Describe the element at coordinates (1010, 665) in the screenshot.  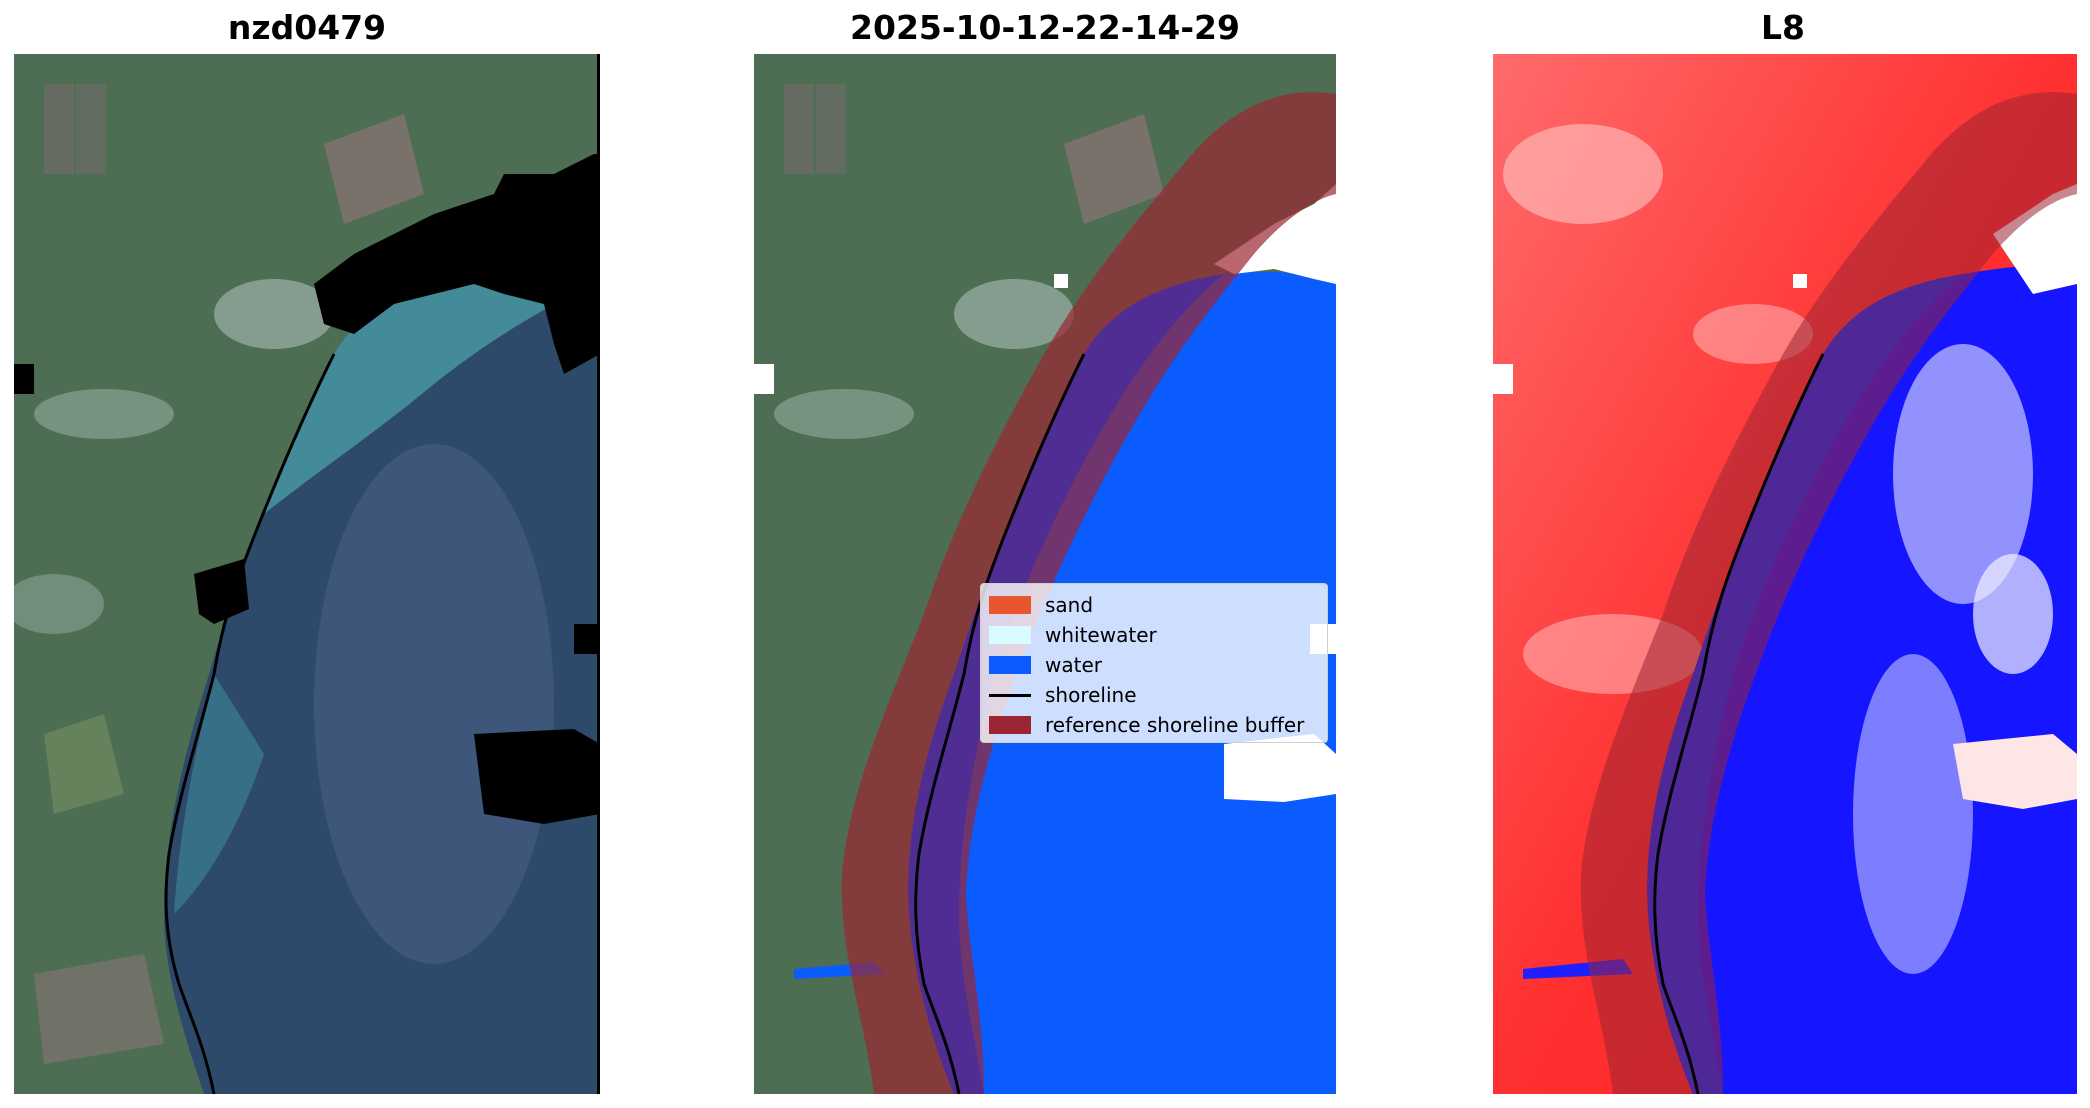
I see `legend-swatch-water` at that location.